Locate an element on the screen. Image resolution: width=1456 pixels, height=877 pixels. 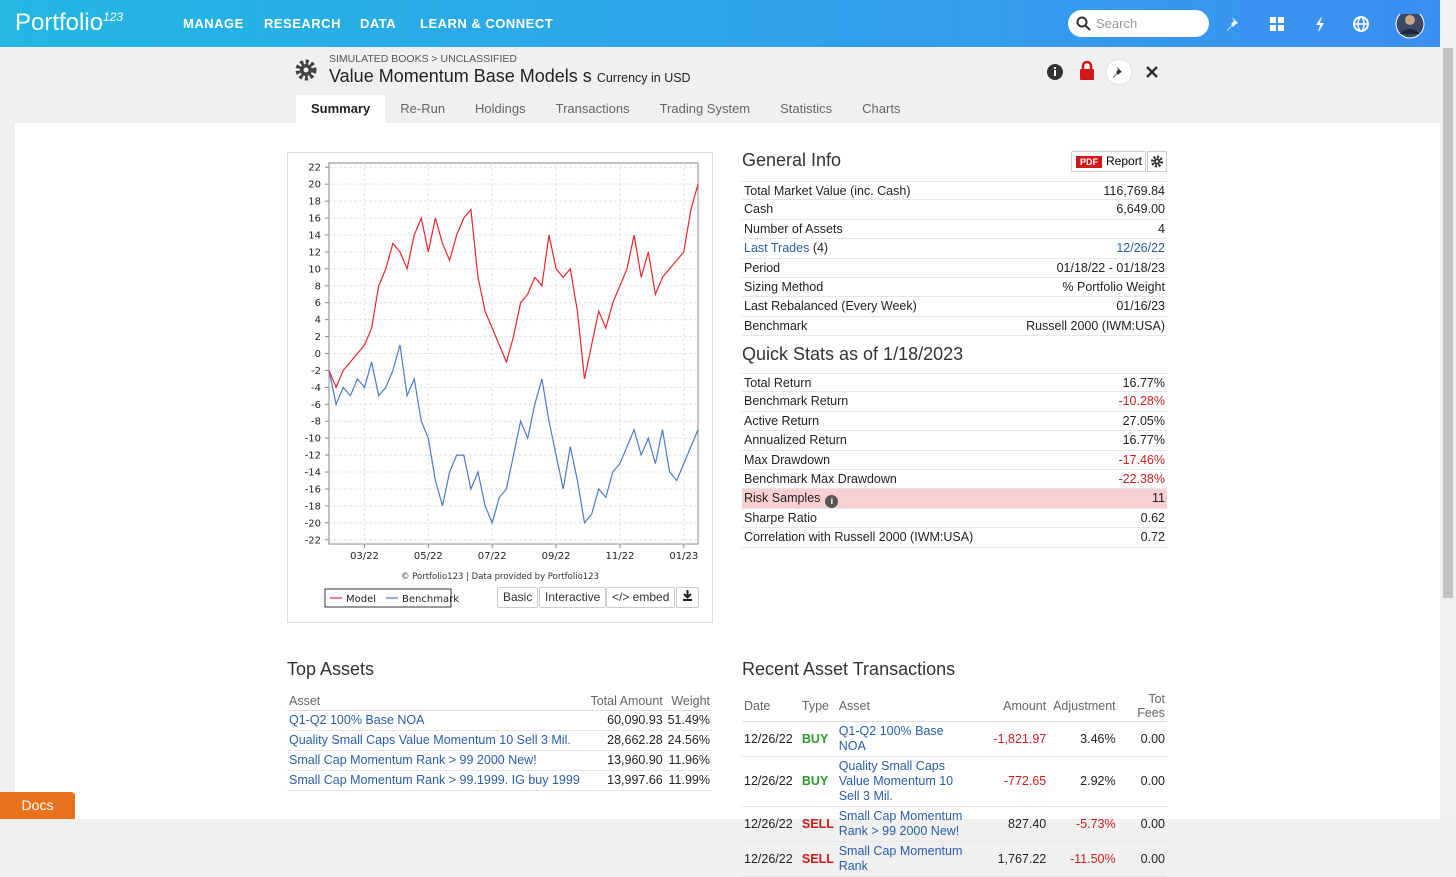
chart-button: </> embed is located at coordinates (641, 597).